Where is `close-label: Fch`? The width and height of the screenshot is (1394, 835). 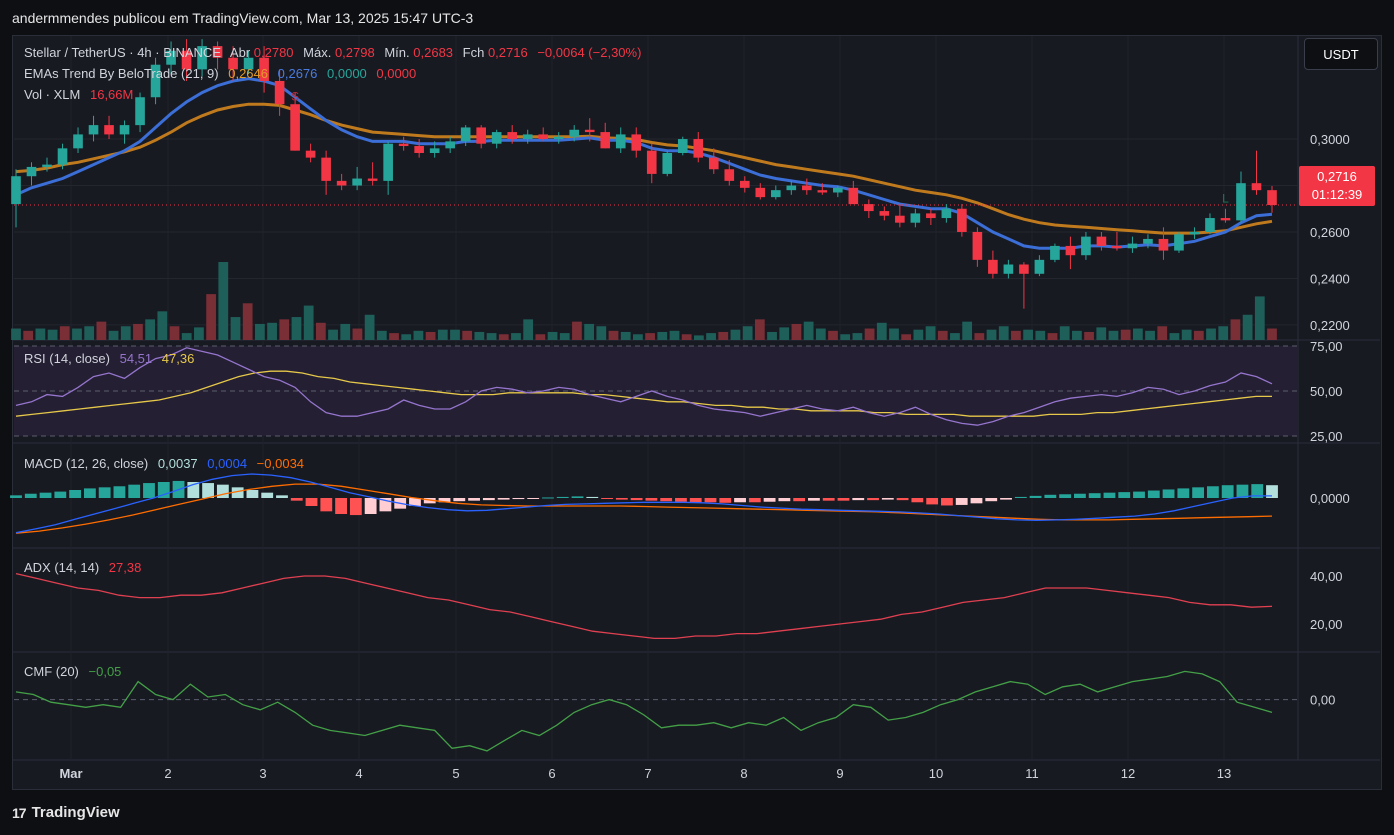
close-label: Fch is located at coordinates (473, 52).